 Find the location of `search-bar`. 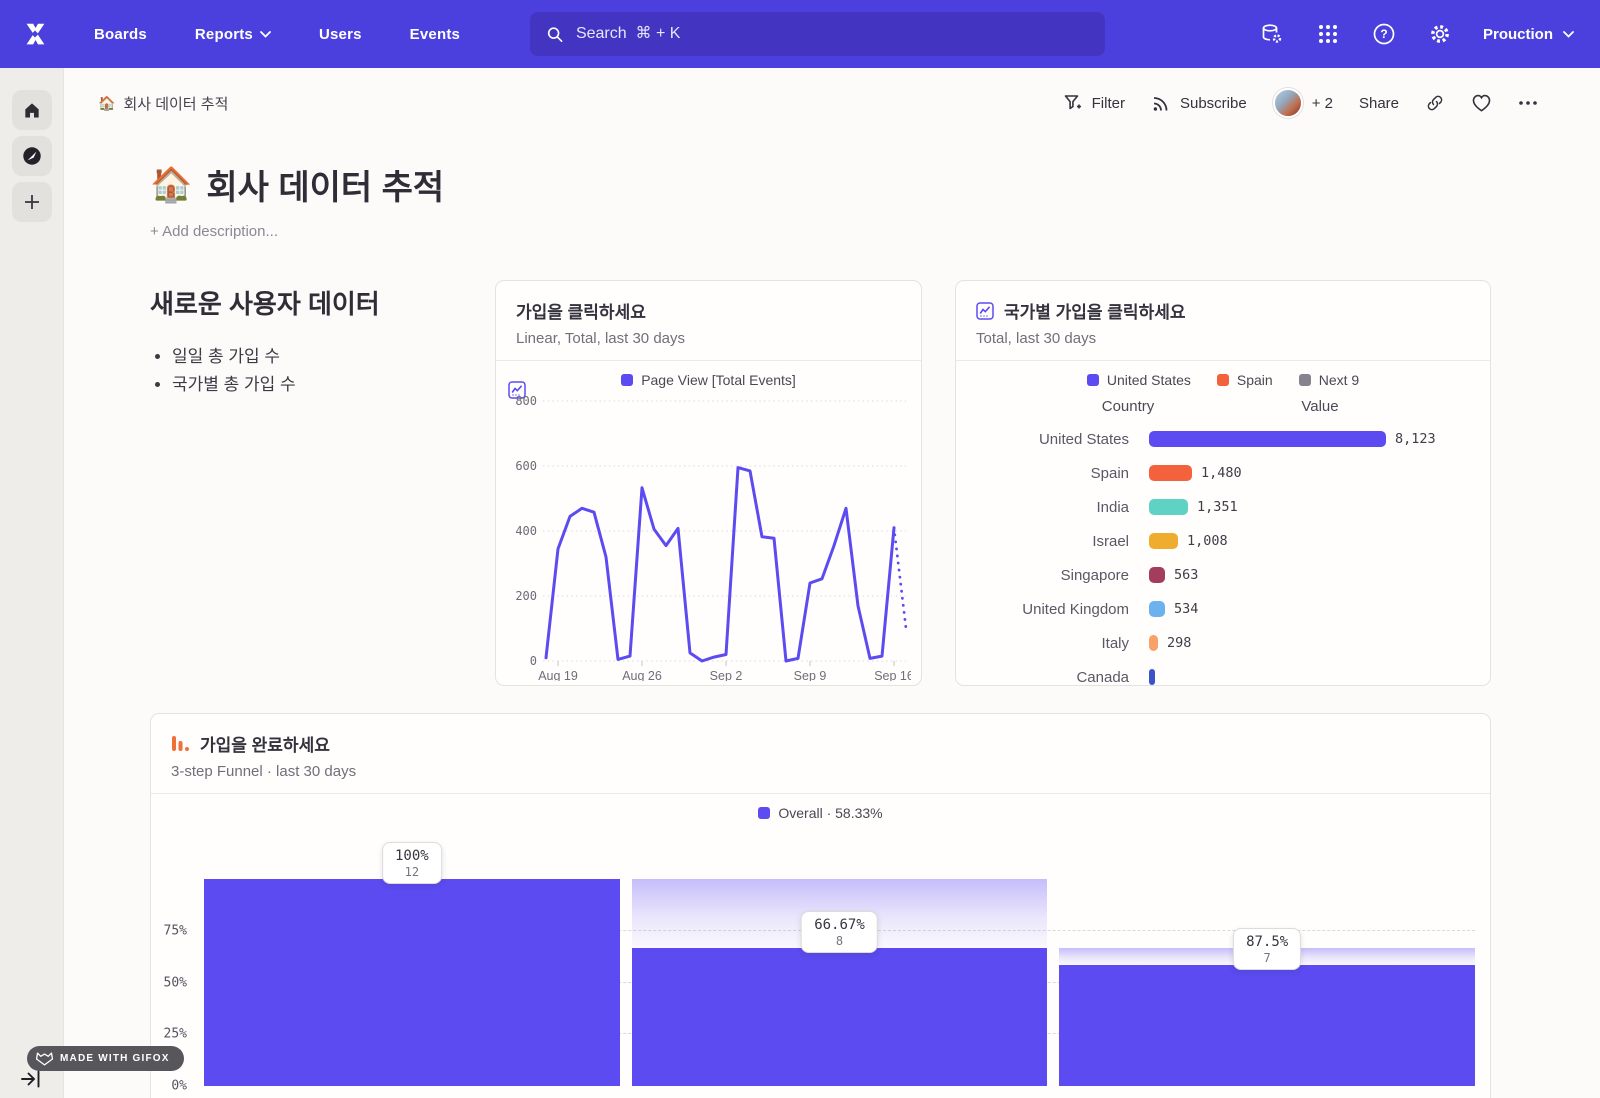

search-bar is located at coordinates (817, 34).